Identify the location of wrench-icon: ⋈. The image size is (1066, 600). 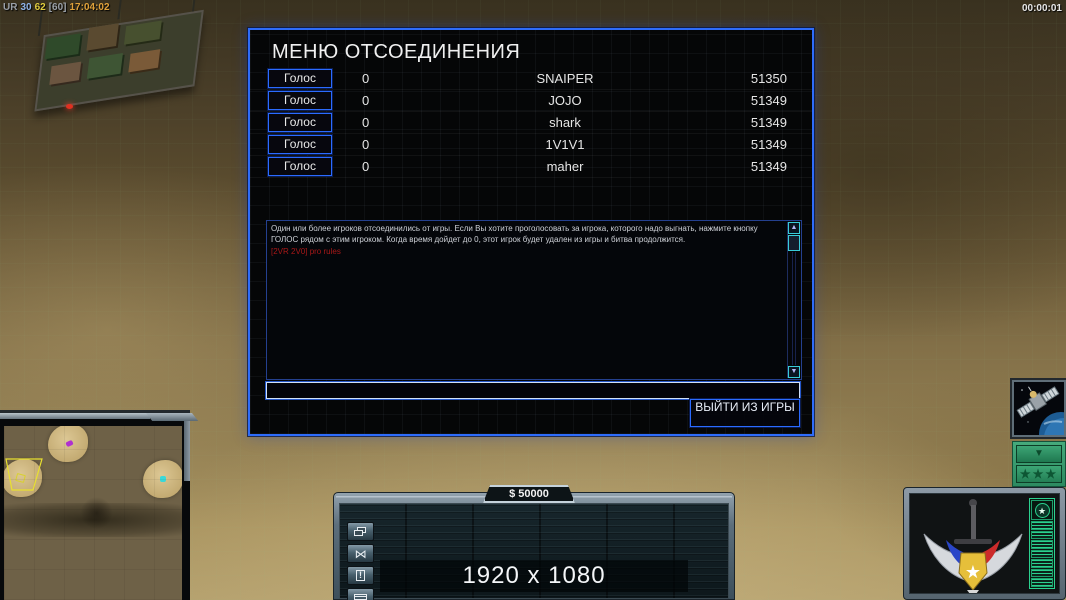
(360, 553).